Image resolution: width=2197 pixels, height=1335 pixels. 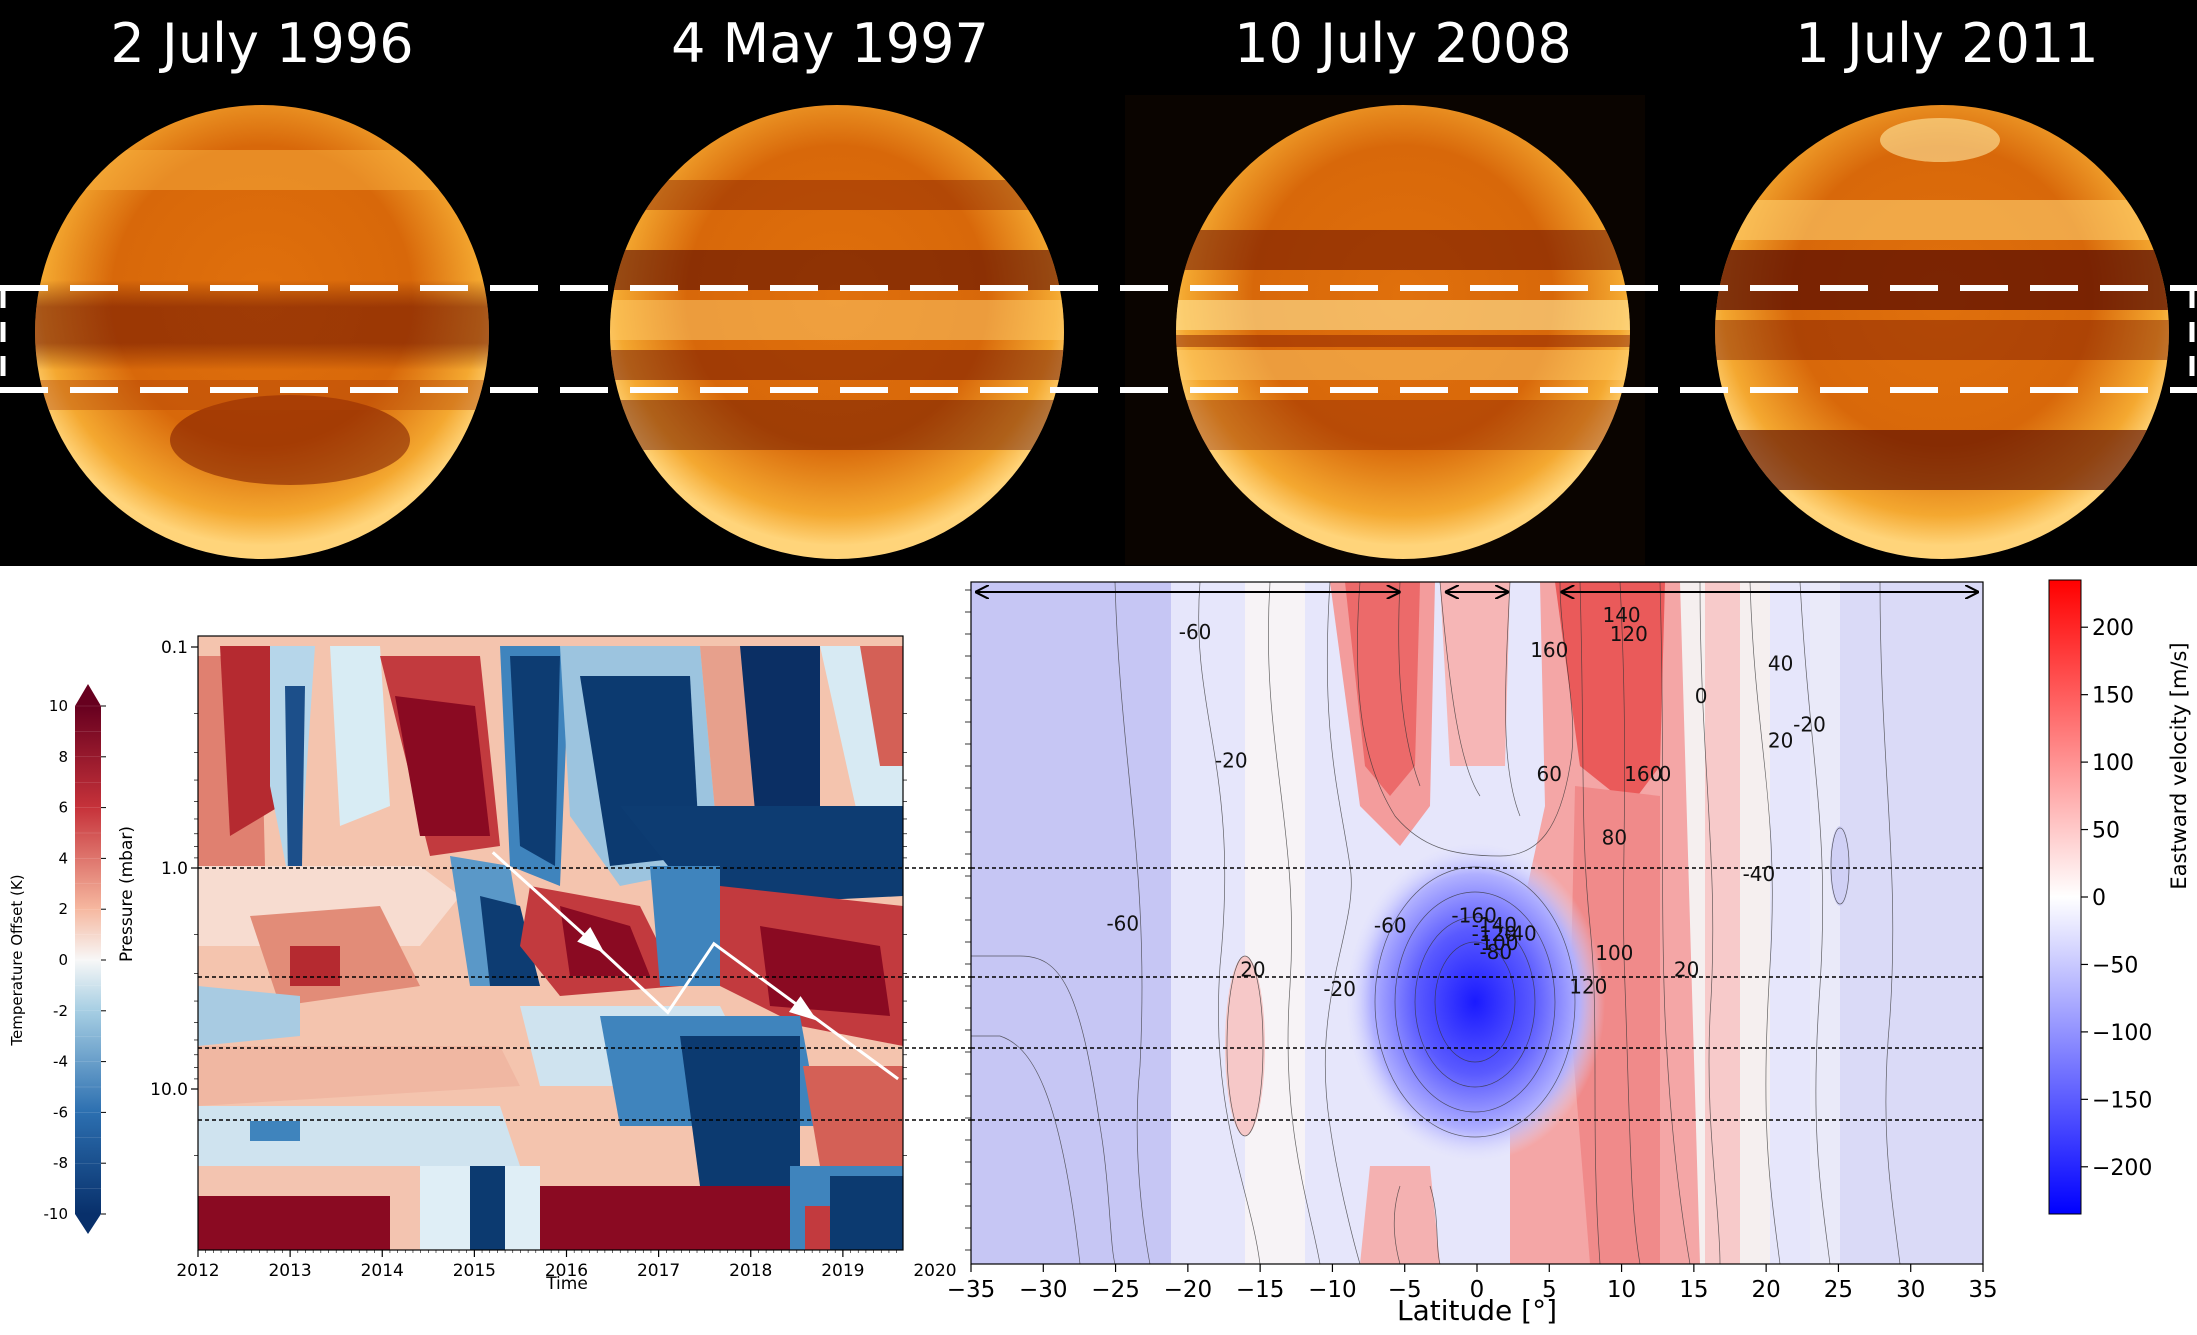 I want to click on contour-label: -100, so click(x=1495, y=943).